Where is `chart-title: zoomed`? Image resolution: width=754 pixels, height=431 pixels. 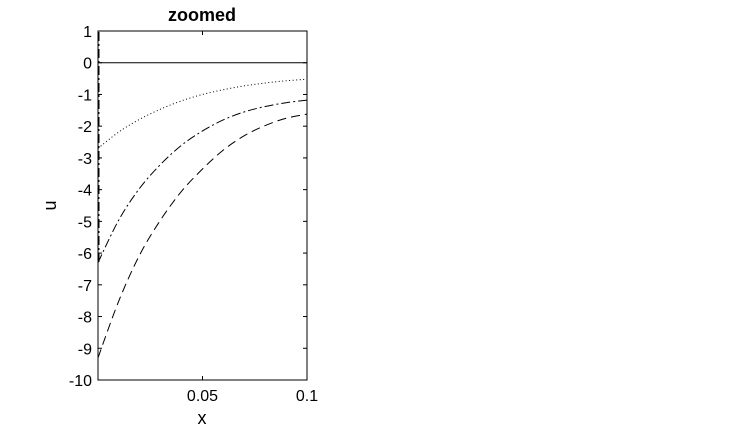
chart-title: zoomed is located at coordinates (202, 15).